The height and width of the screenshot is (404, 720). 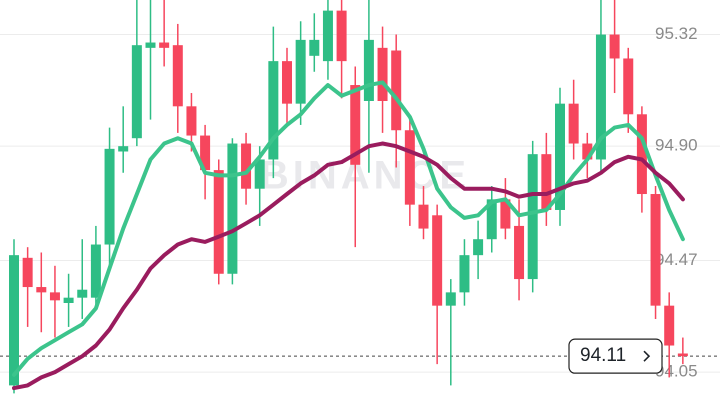 I want to click on y-tick-label: 94.90, so click(x=676, y=145).